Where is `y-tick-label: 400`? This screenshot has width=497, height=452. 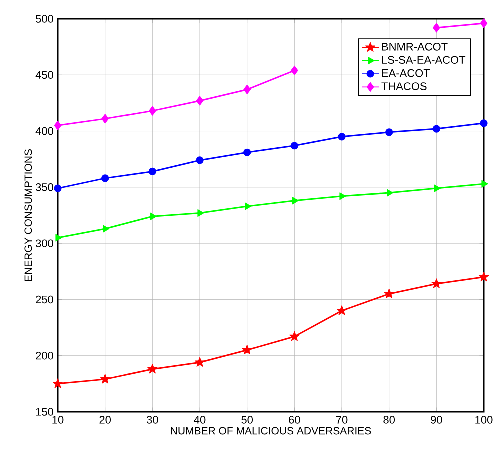
y-tick-label: 400 is located at coordinates (45, 131).